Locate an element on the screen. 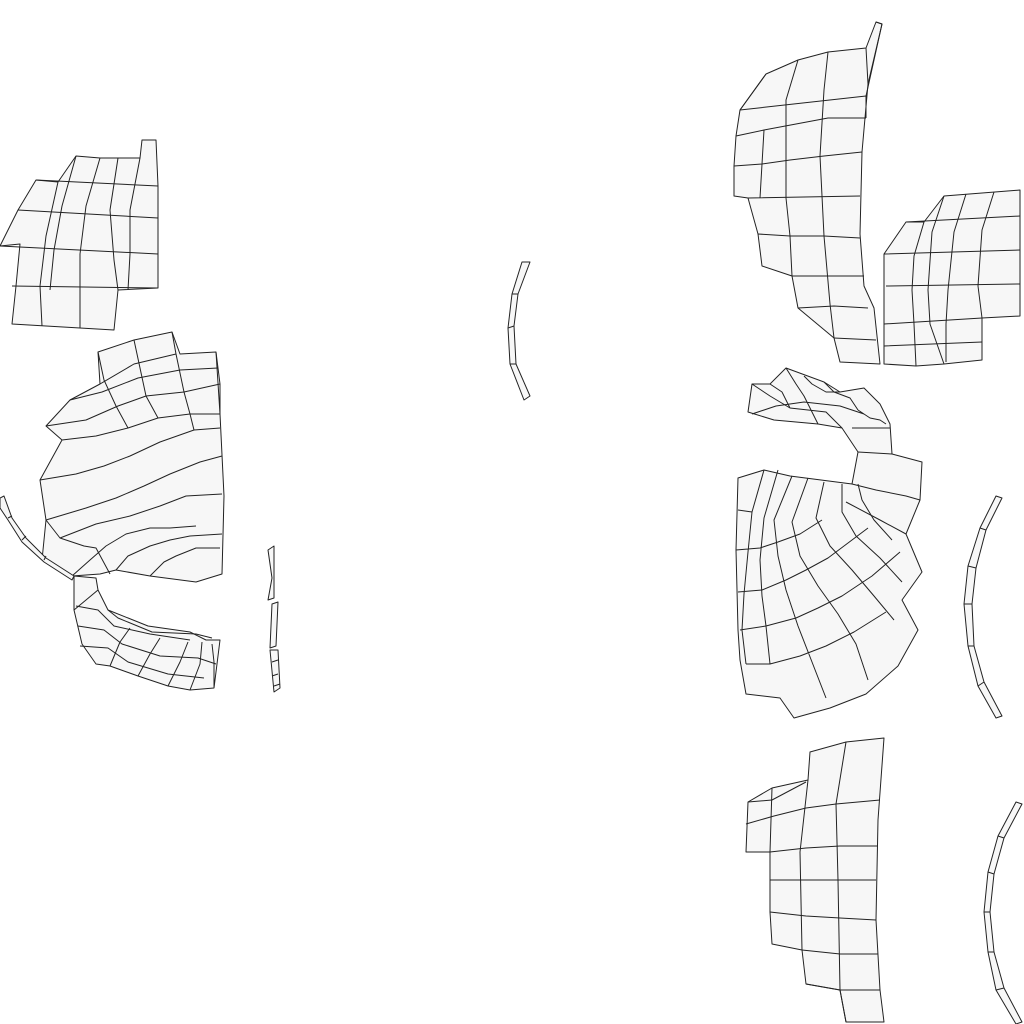  uv-island-center-strip is located at coordinates (519, 331).